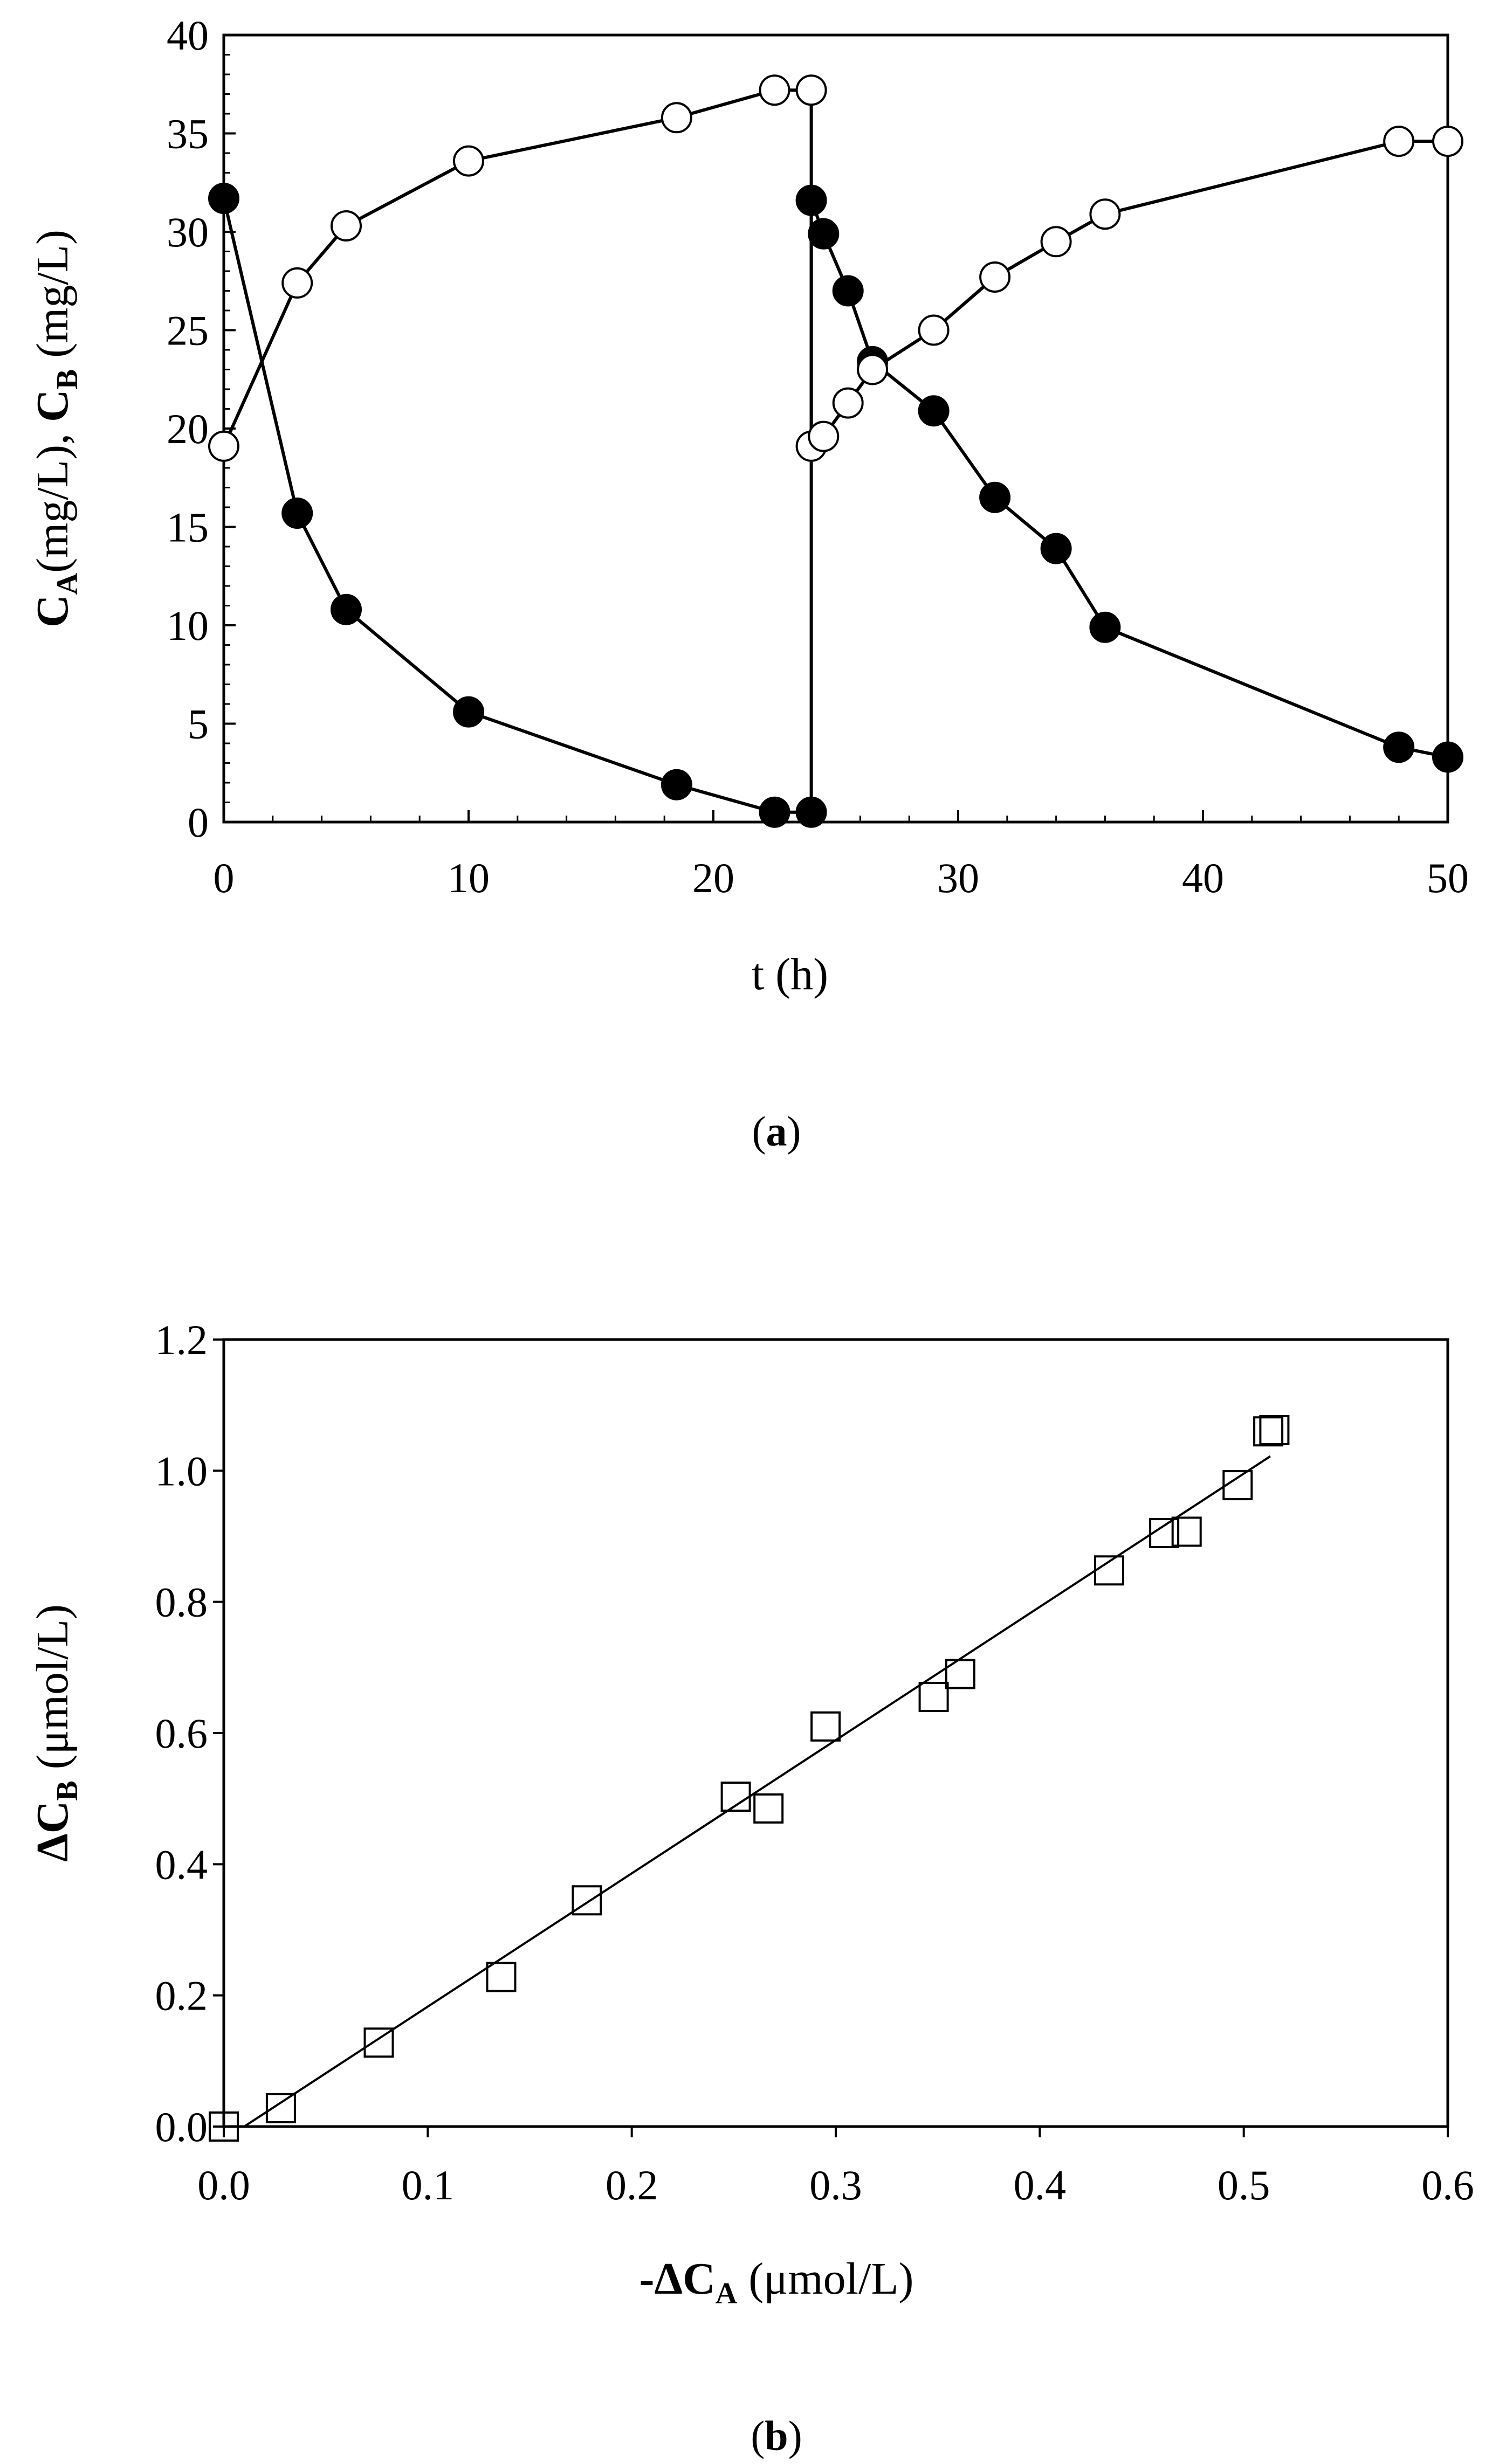 The height and width of the screenshot is (2464, 1506). Describe the element at coordinates (55, 1733) in the screenshot. I see `chart-b-y-axis-label: ΔCB (μmol/L)` at that location.